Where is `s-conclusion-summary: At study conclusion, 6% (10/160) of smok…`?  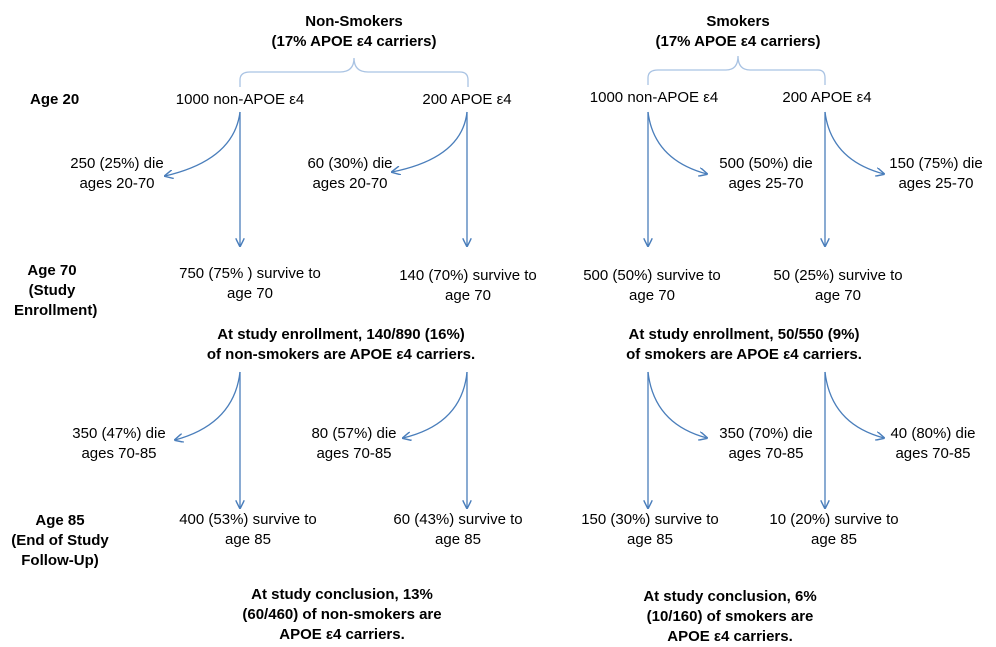 s-conclusion-summary: At study conclusion, 6% (10/160) of smok… is located at coordinates (730, 617).